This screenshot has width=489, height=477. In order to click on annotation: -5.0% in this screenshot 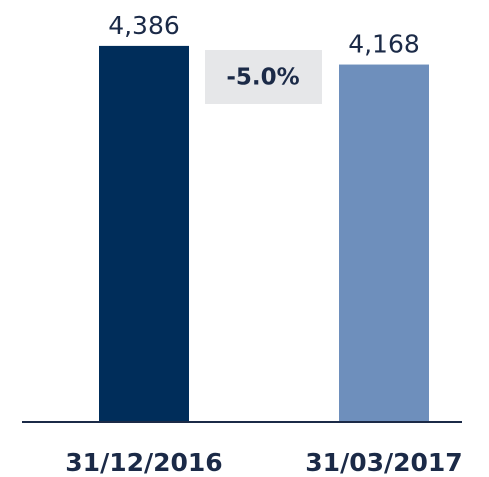, I will do `click(262, 78)`.